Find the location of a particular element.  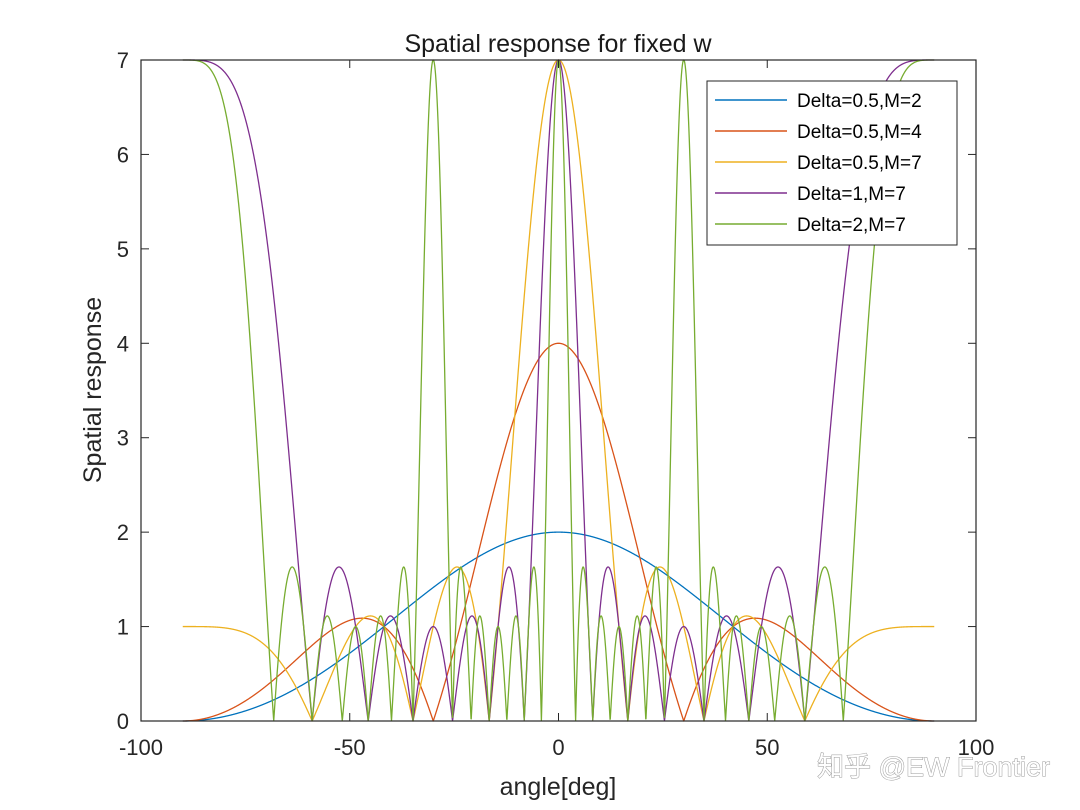

x-tick-label: -100 is located at coordinates (141, 747).